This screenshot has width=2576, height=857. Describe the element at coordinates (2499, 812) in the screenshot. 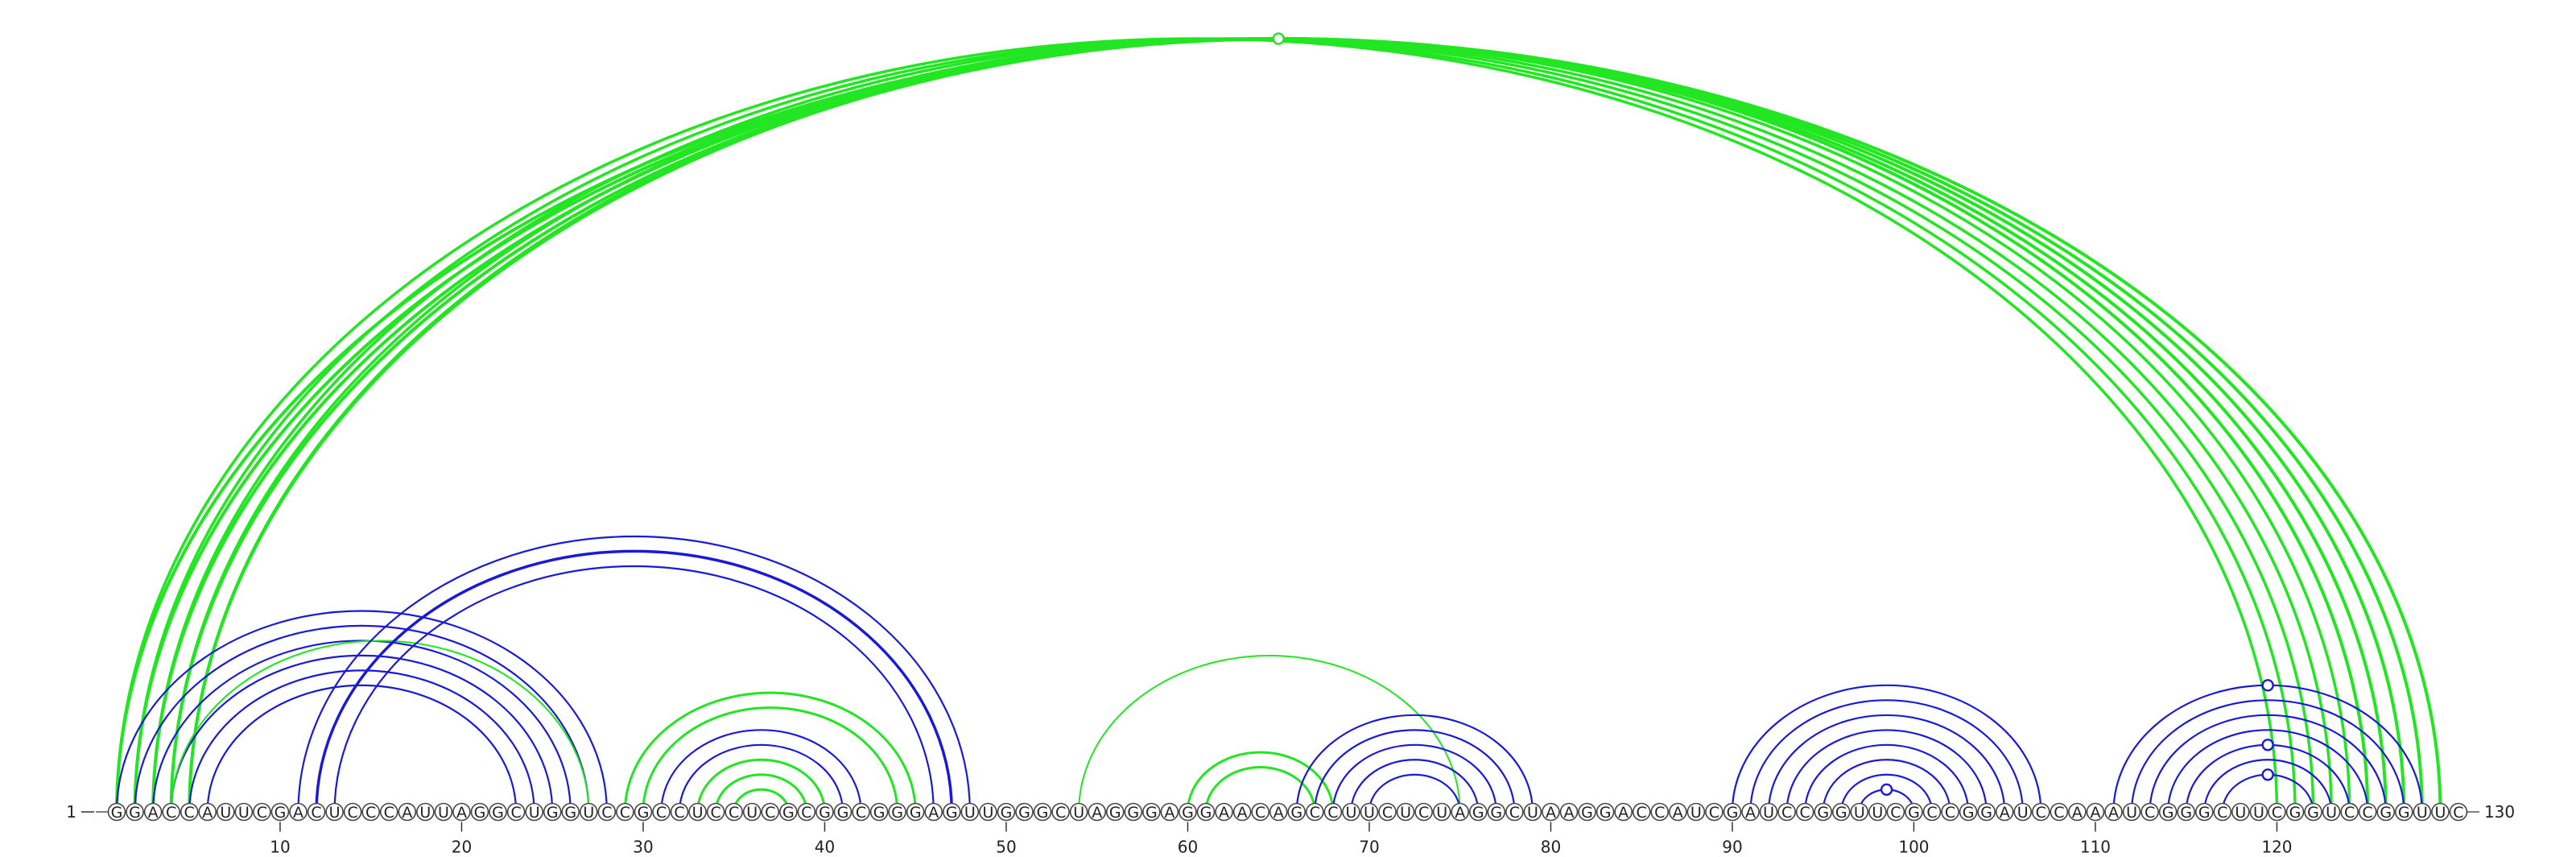

I see `end-position-label: 130` at that location.